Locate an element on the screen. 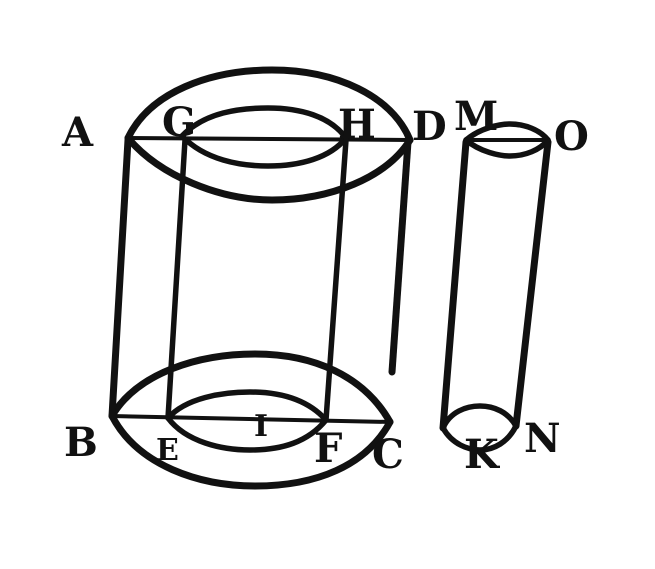 The width and height of the screenshot is (655, 569). bottom-diameter-BC is located at coordinates (251, 419).